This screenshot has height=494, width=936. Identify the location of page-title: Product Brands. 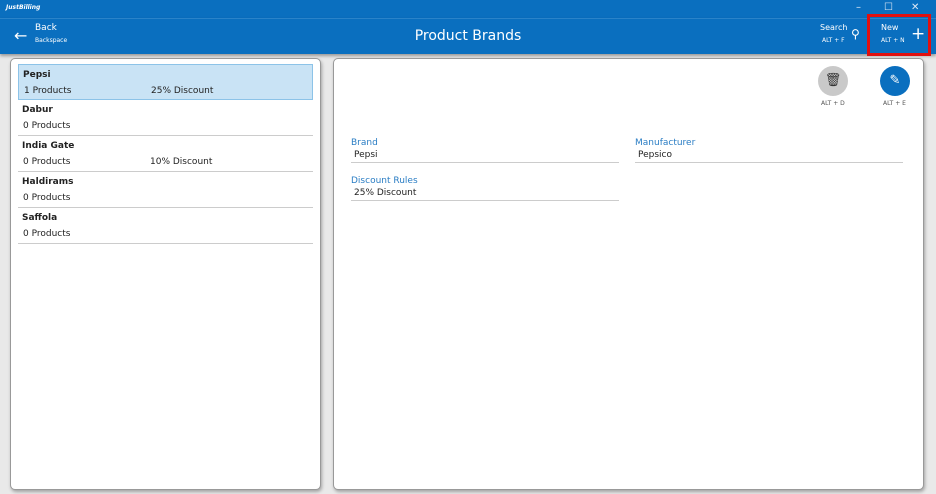
(468, 36).